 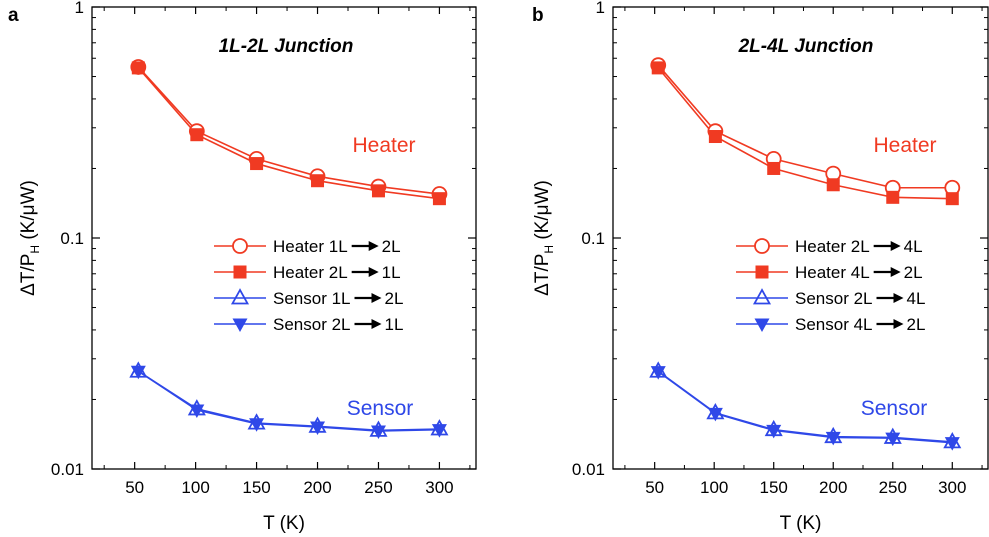 I want to click on legend-label: Heater 4L, so click(x=832, y=272).